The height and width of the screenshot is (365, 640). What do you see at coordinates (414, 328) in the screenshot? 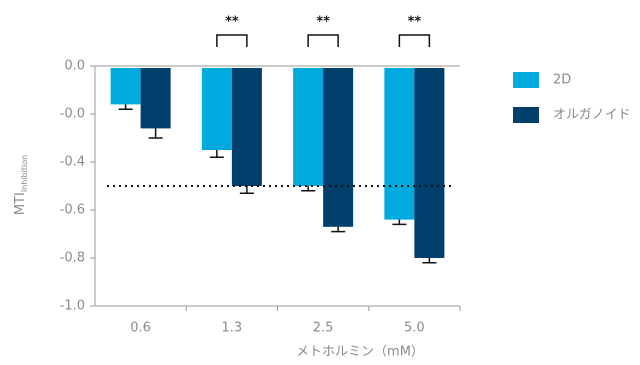
I see `x-tick-label: 5.0` at bounding box center [414, 328].